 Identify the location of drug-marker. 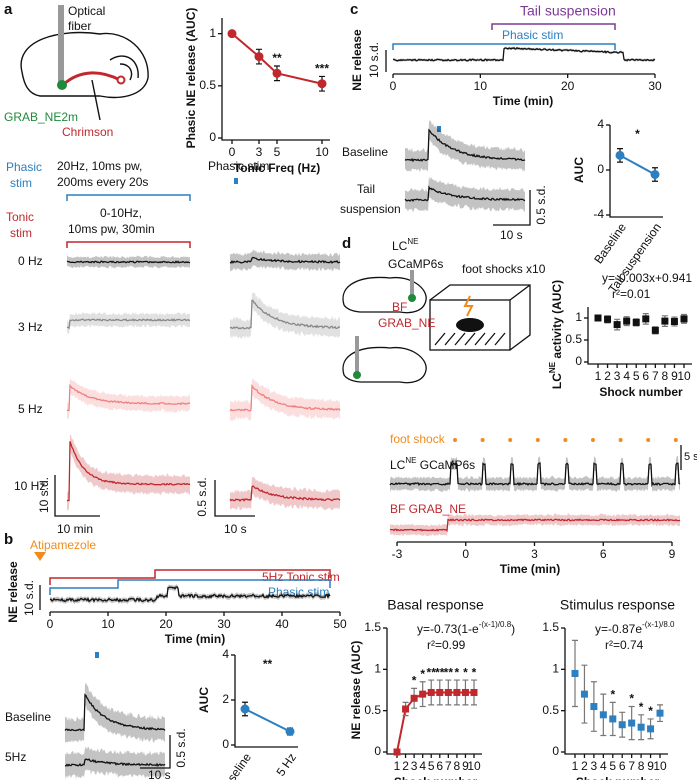
(40, 556).